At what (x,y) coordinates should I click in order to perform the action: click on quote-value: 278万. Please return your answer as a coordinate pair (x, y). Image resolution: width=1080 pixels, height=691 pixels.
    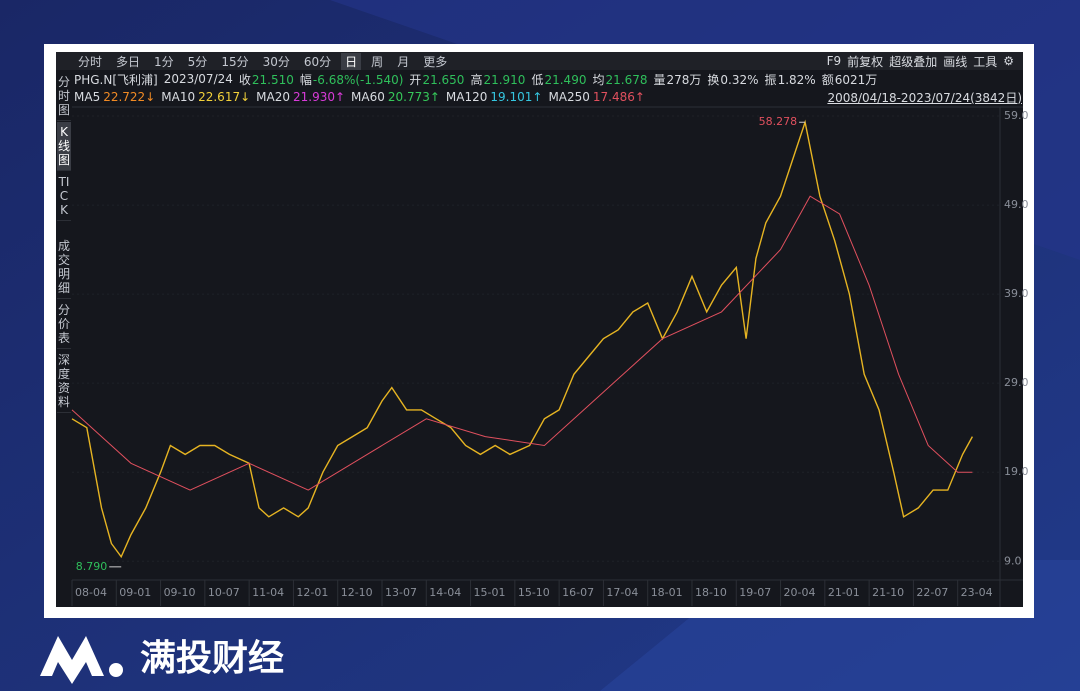
    Looking at the image, I should click on (684, 79).